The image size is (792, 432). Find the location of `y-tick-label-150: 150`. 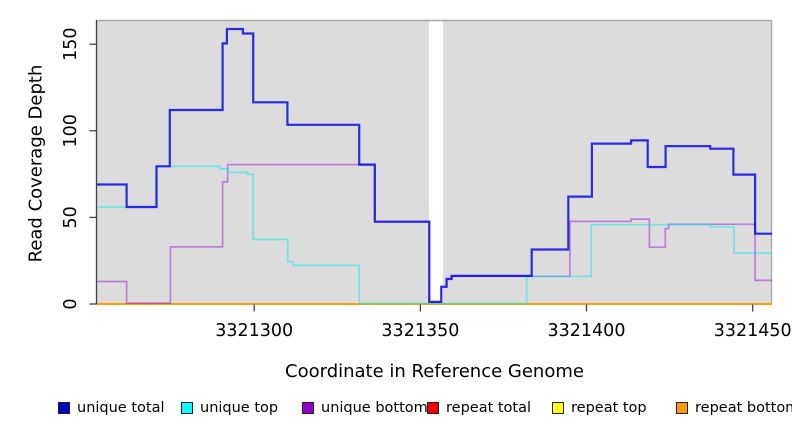

y-tick-label-150: 150 is located at coordinates (71, 43).